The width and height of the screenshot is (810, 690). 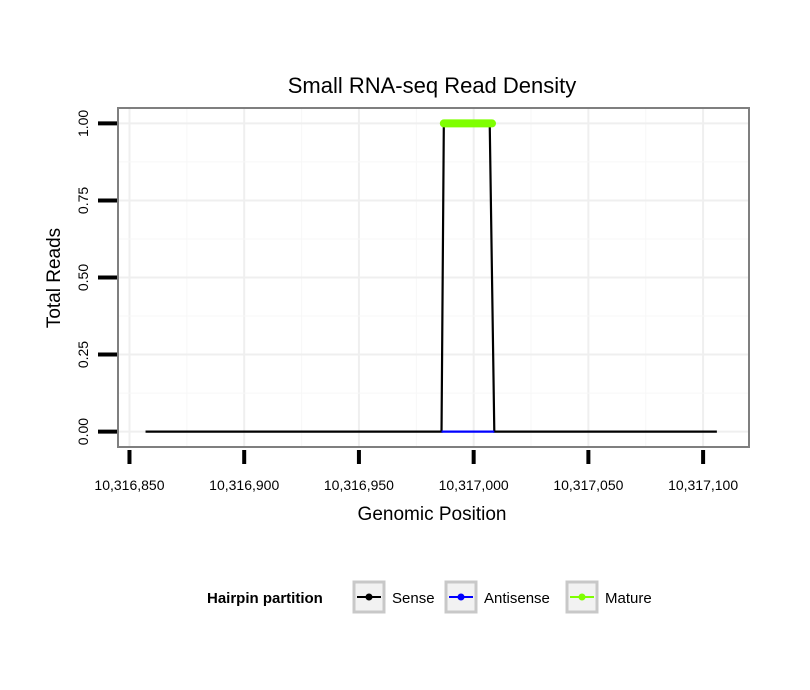 What do you see at coordinates (83, 354) in the screenshot?
I see `y-tick-label: 0.25` at bounding box center [83, 354].